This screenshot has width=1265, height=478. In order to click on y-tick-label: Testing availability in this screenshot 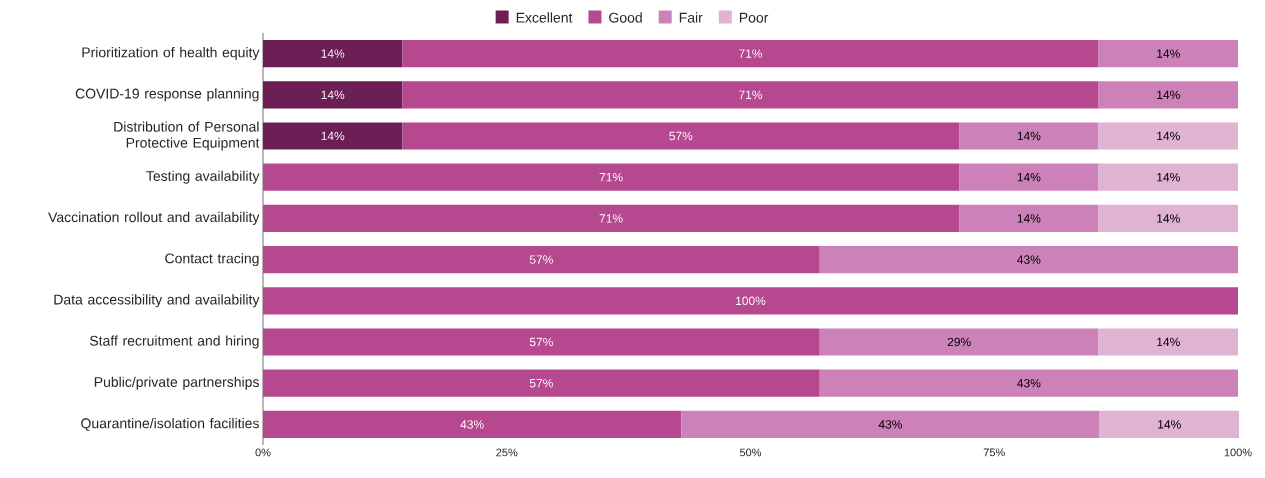, I will do `click(203, 177)`.